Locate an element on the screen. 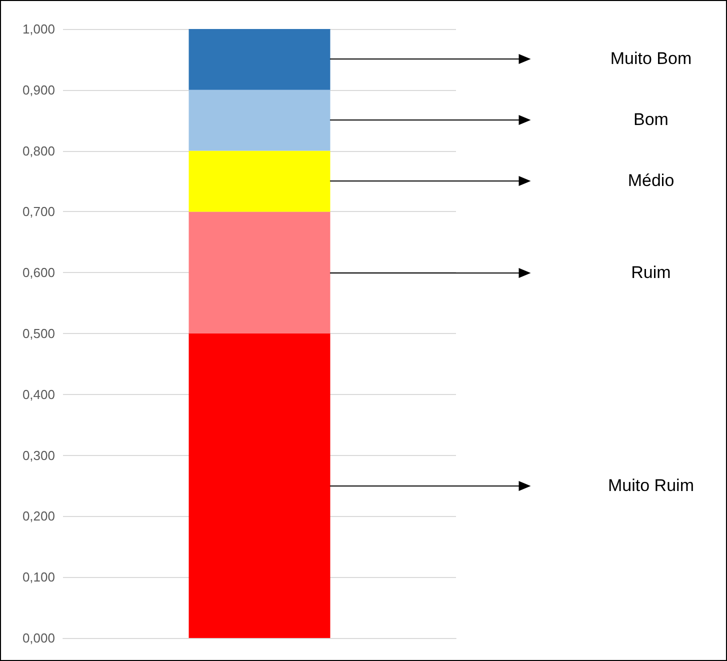  y-tick-label: 0,100 is located at coordinates (38, 577).